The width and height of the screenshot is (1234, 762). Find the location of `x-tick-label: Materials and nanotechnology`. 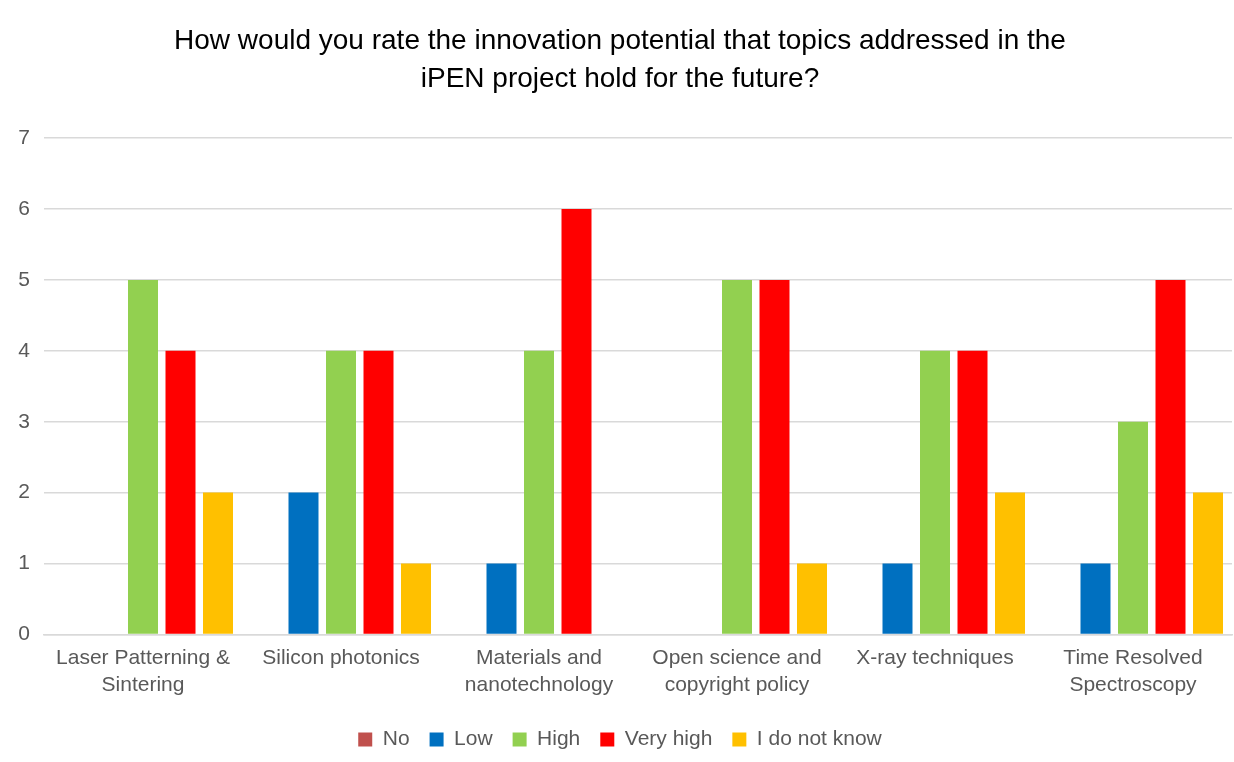

x-tick-label: Materials and nanotechnology is located at coordinates (539, 670).